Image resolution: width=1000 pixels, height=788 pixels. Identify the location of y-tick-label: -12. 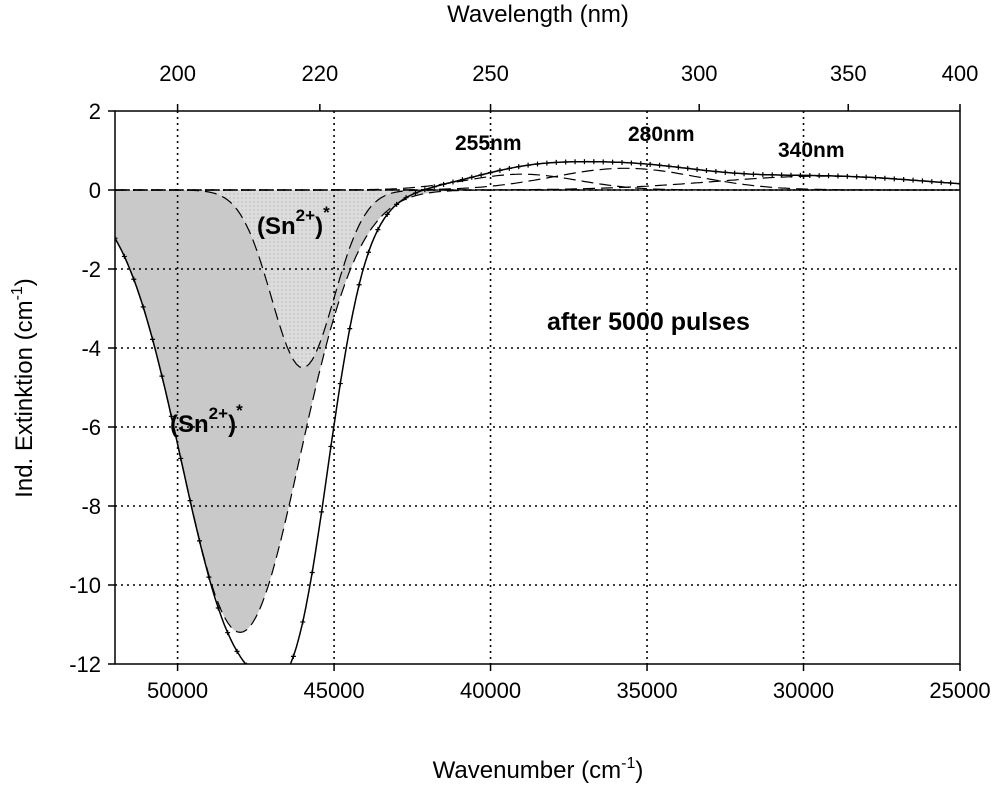
(85, 664).